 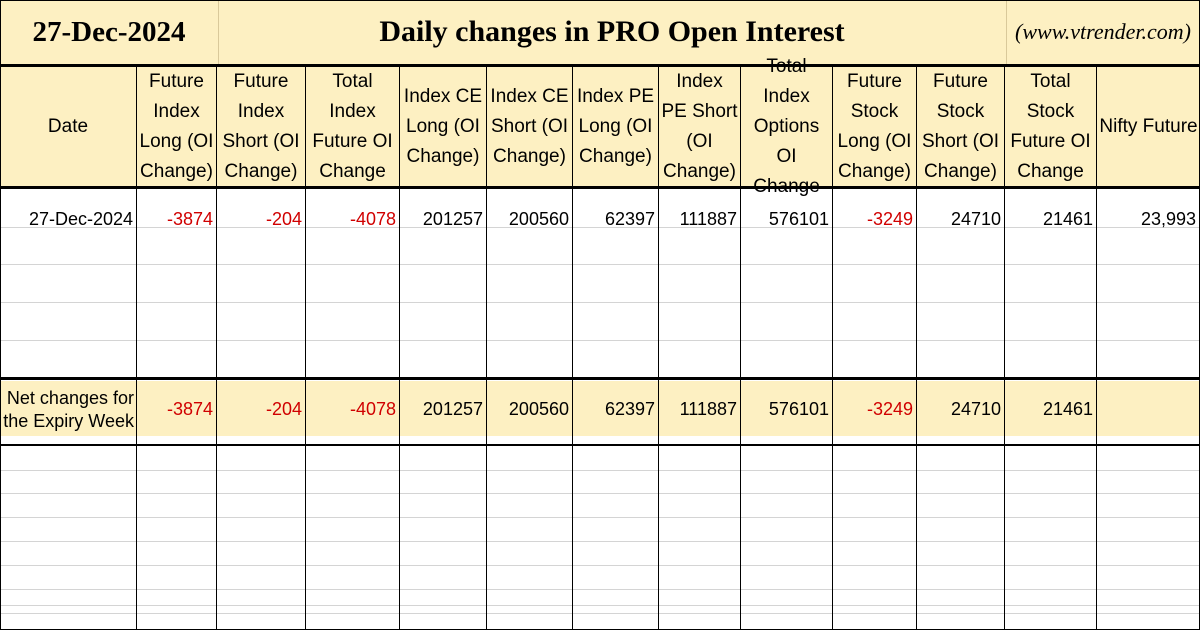 What do you see at coordinates (353, 126) in the screenshot?
I see `column-header-total-index-future: Total Index Future OI Change` at bounding box center [353, 126].